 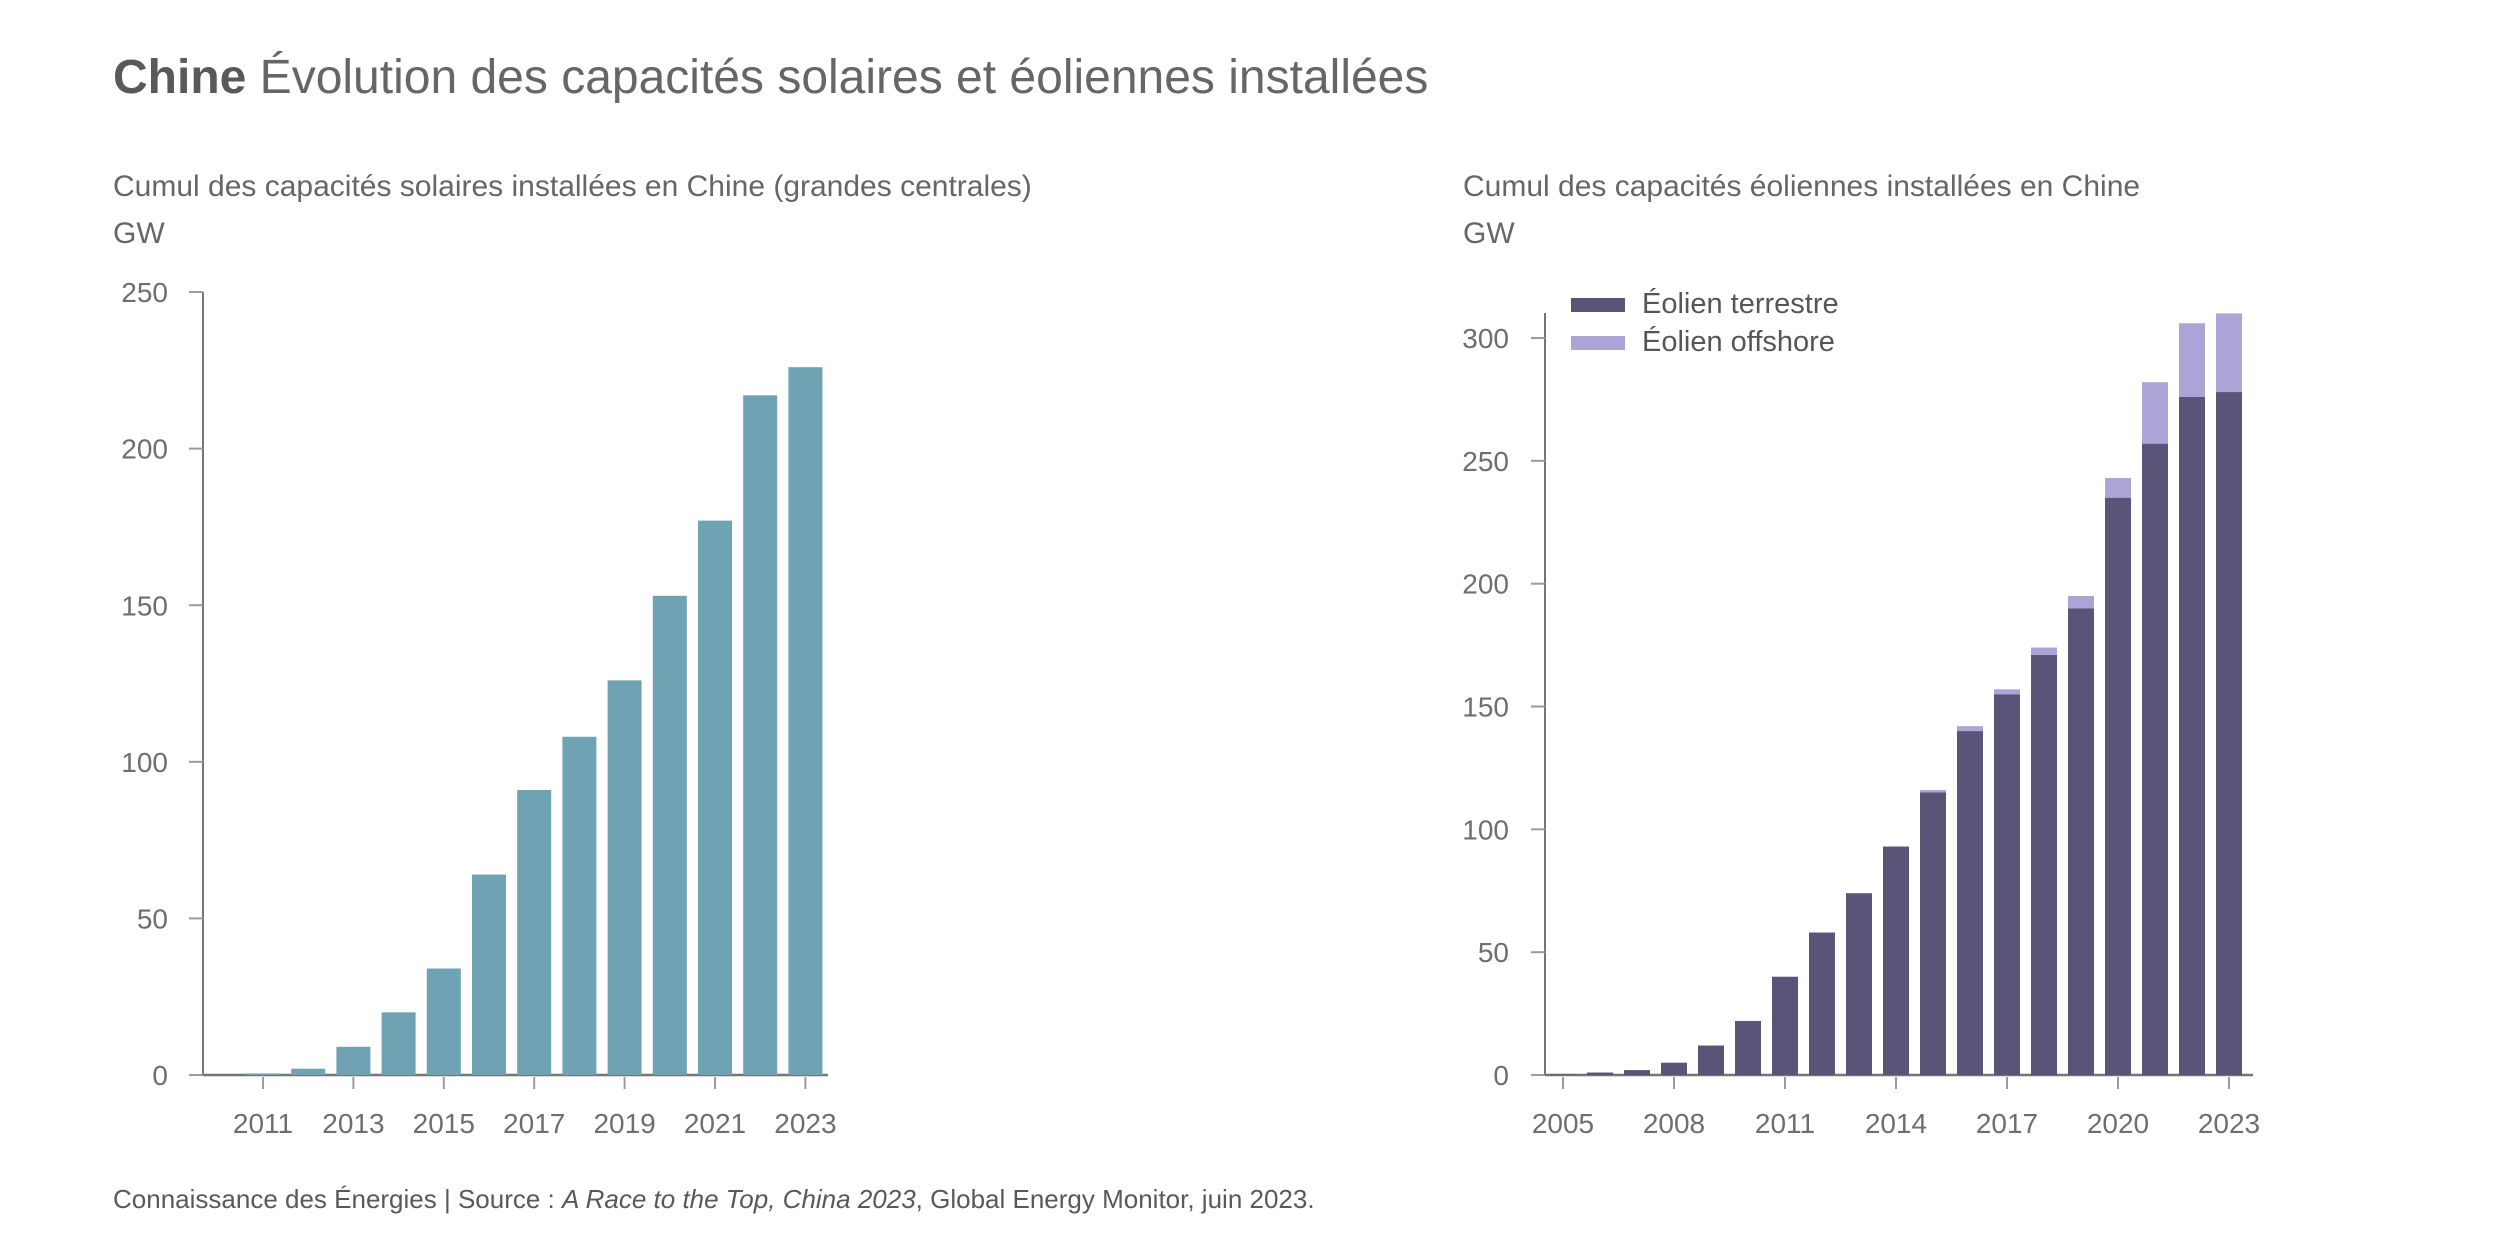 I want to click on source-suffix: , Global Energy Monitor, juin 2023., so click(x=1115, y=1199).